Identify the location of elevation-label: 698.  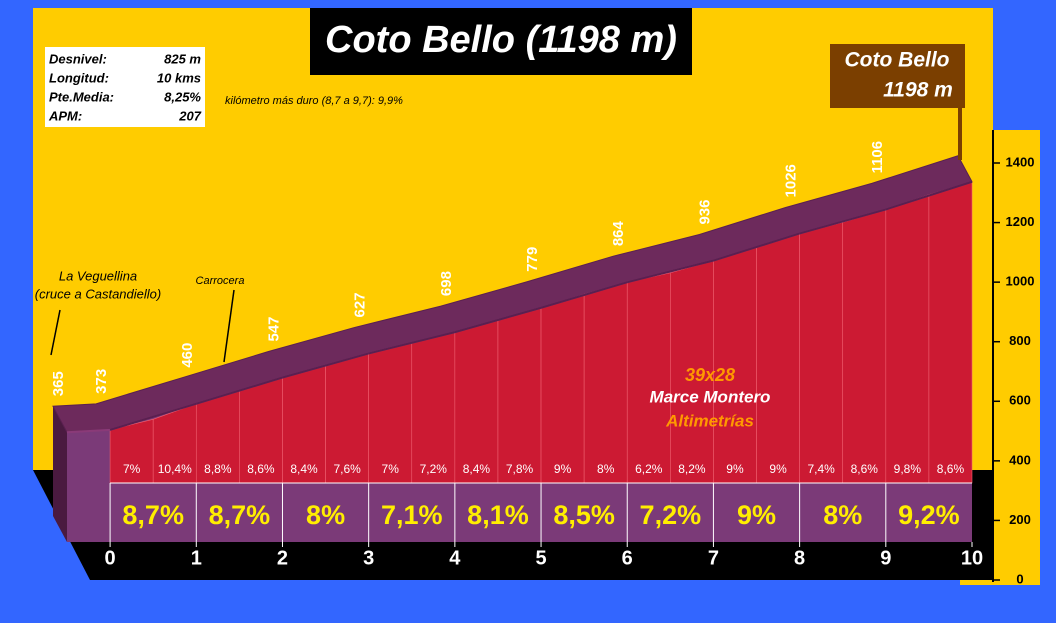
(446, 283).